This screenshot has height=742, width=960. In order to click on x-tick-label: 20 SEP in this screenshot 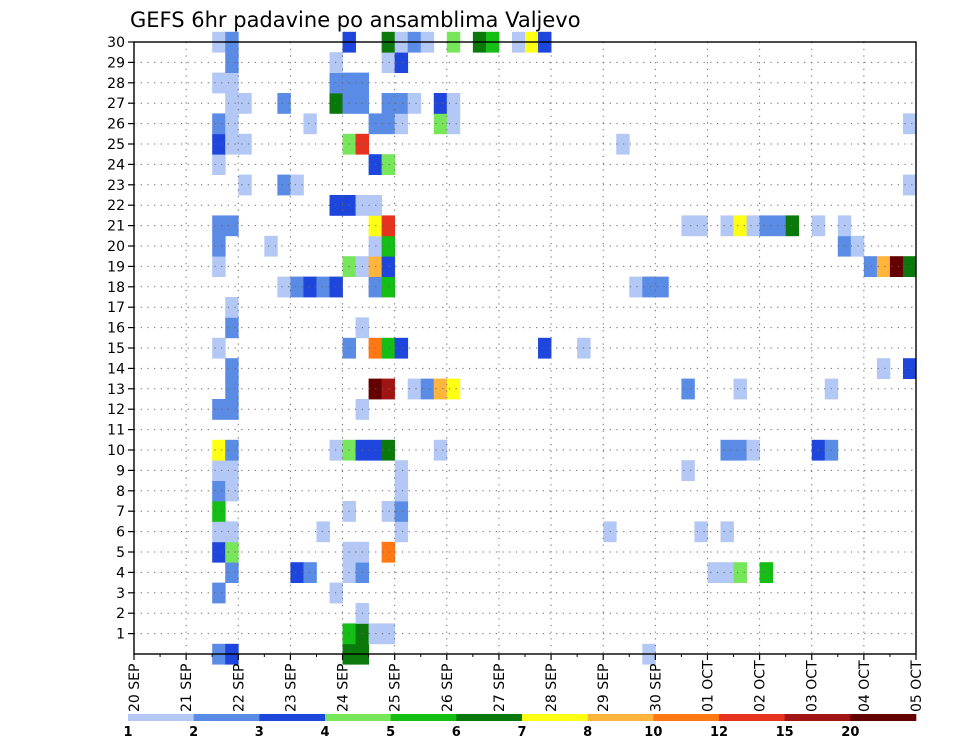, I will do `click(135, 688)`.